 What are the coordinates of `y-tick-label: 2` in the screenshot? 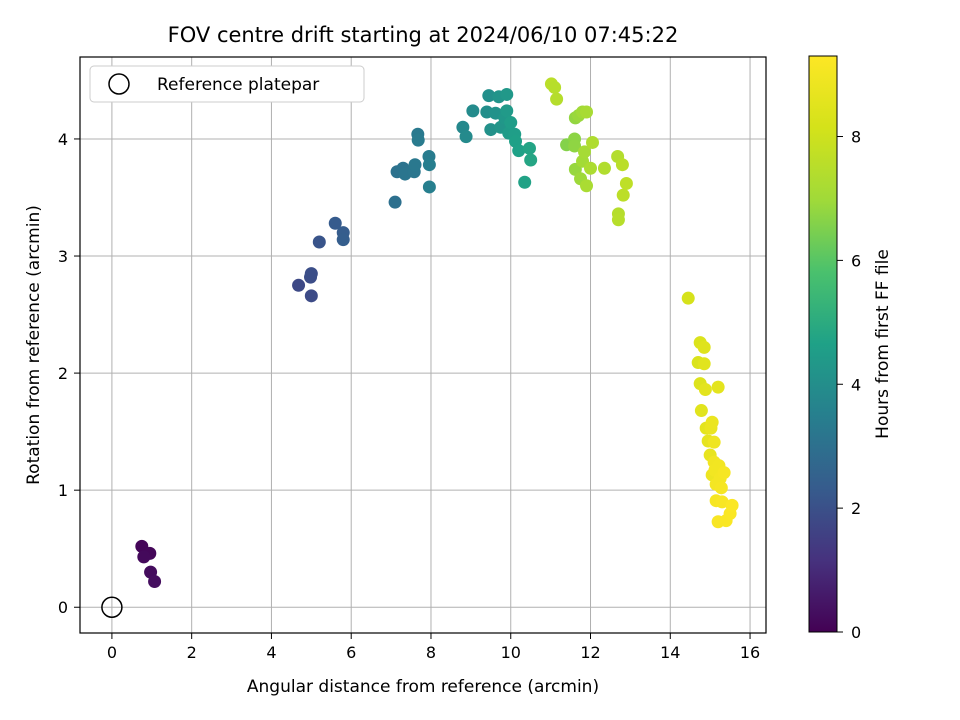 It's located at (63, 373).